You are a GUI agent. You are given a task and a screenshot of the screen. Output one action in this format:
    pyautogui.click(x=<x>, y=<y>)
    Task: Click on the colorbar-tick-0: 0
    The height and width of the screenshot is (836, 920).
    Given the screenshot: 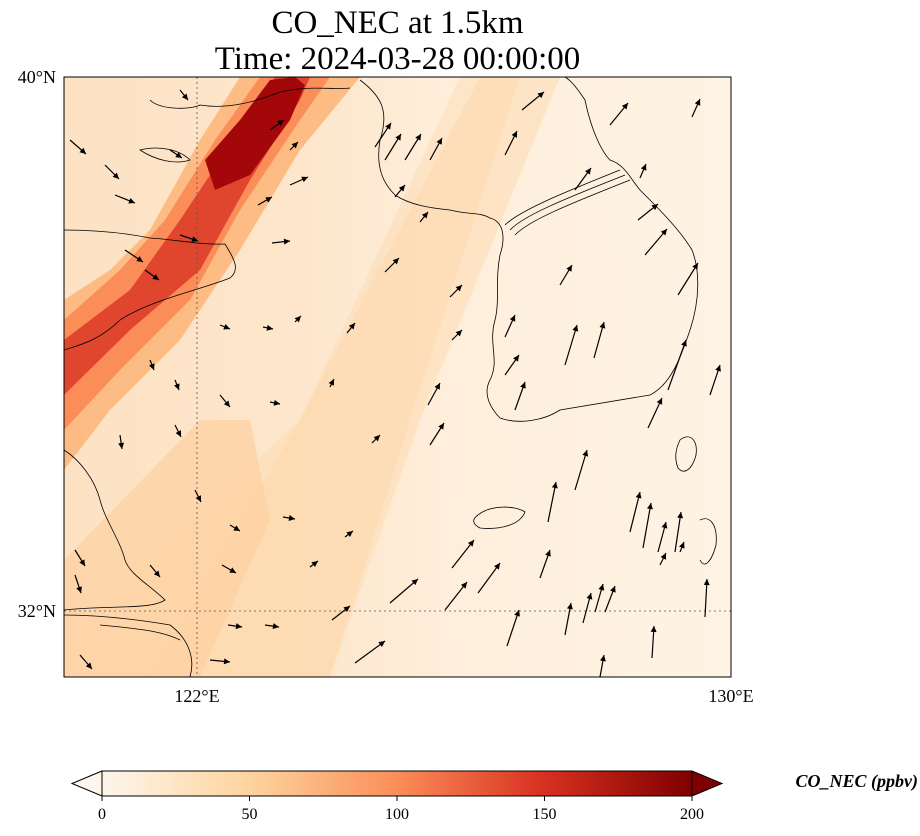 What is the action you would take?
    pyautogui.click(x=102, y=814)
    